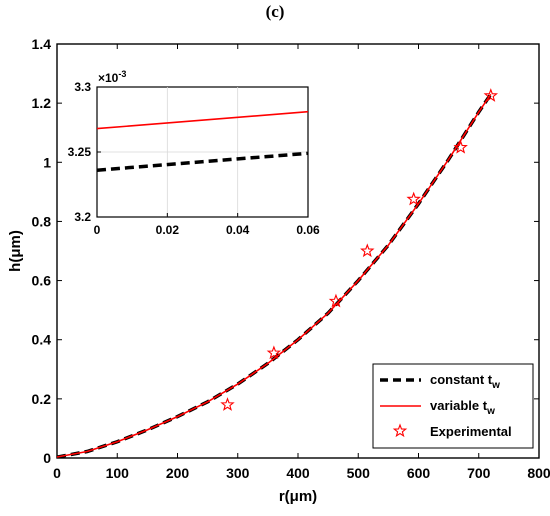 Image resolution: width=550 pixels, height=516 pixels. What do you see at coordinates (465, 381) in the screenshot?
I see `legend-label-constant: constant tw` at bounding box center [465, 381].